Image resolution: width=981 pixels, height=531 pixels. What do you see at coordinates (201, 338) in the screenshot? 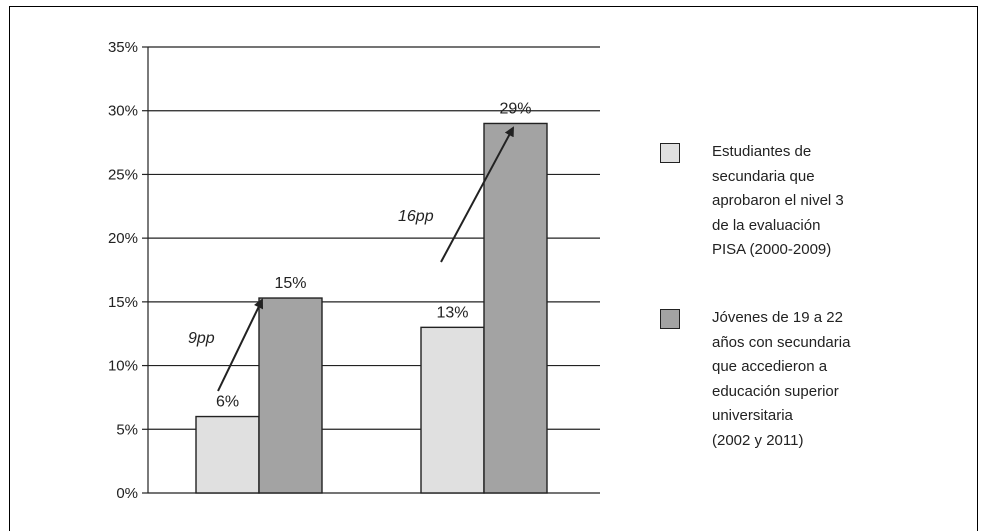
I see `growth-annotation: 9pp` at bounding box center [201, 338].